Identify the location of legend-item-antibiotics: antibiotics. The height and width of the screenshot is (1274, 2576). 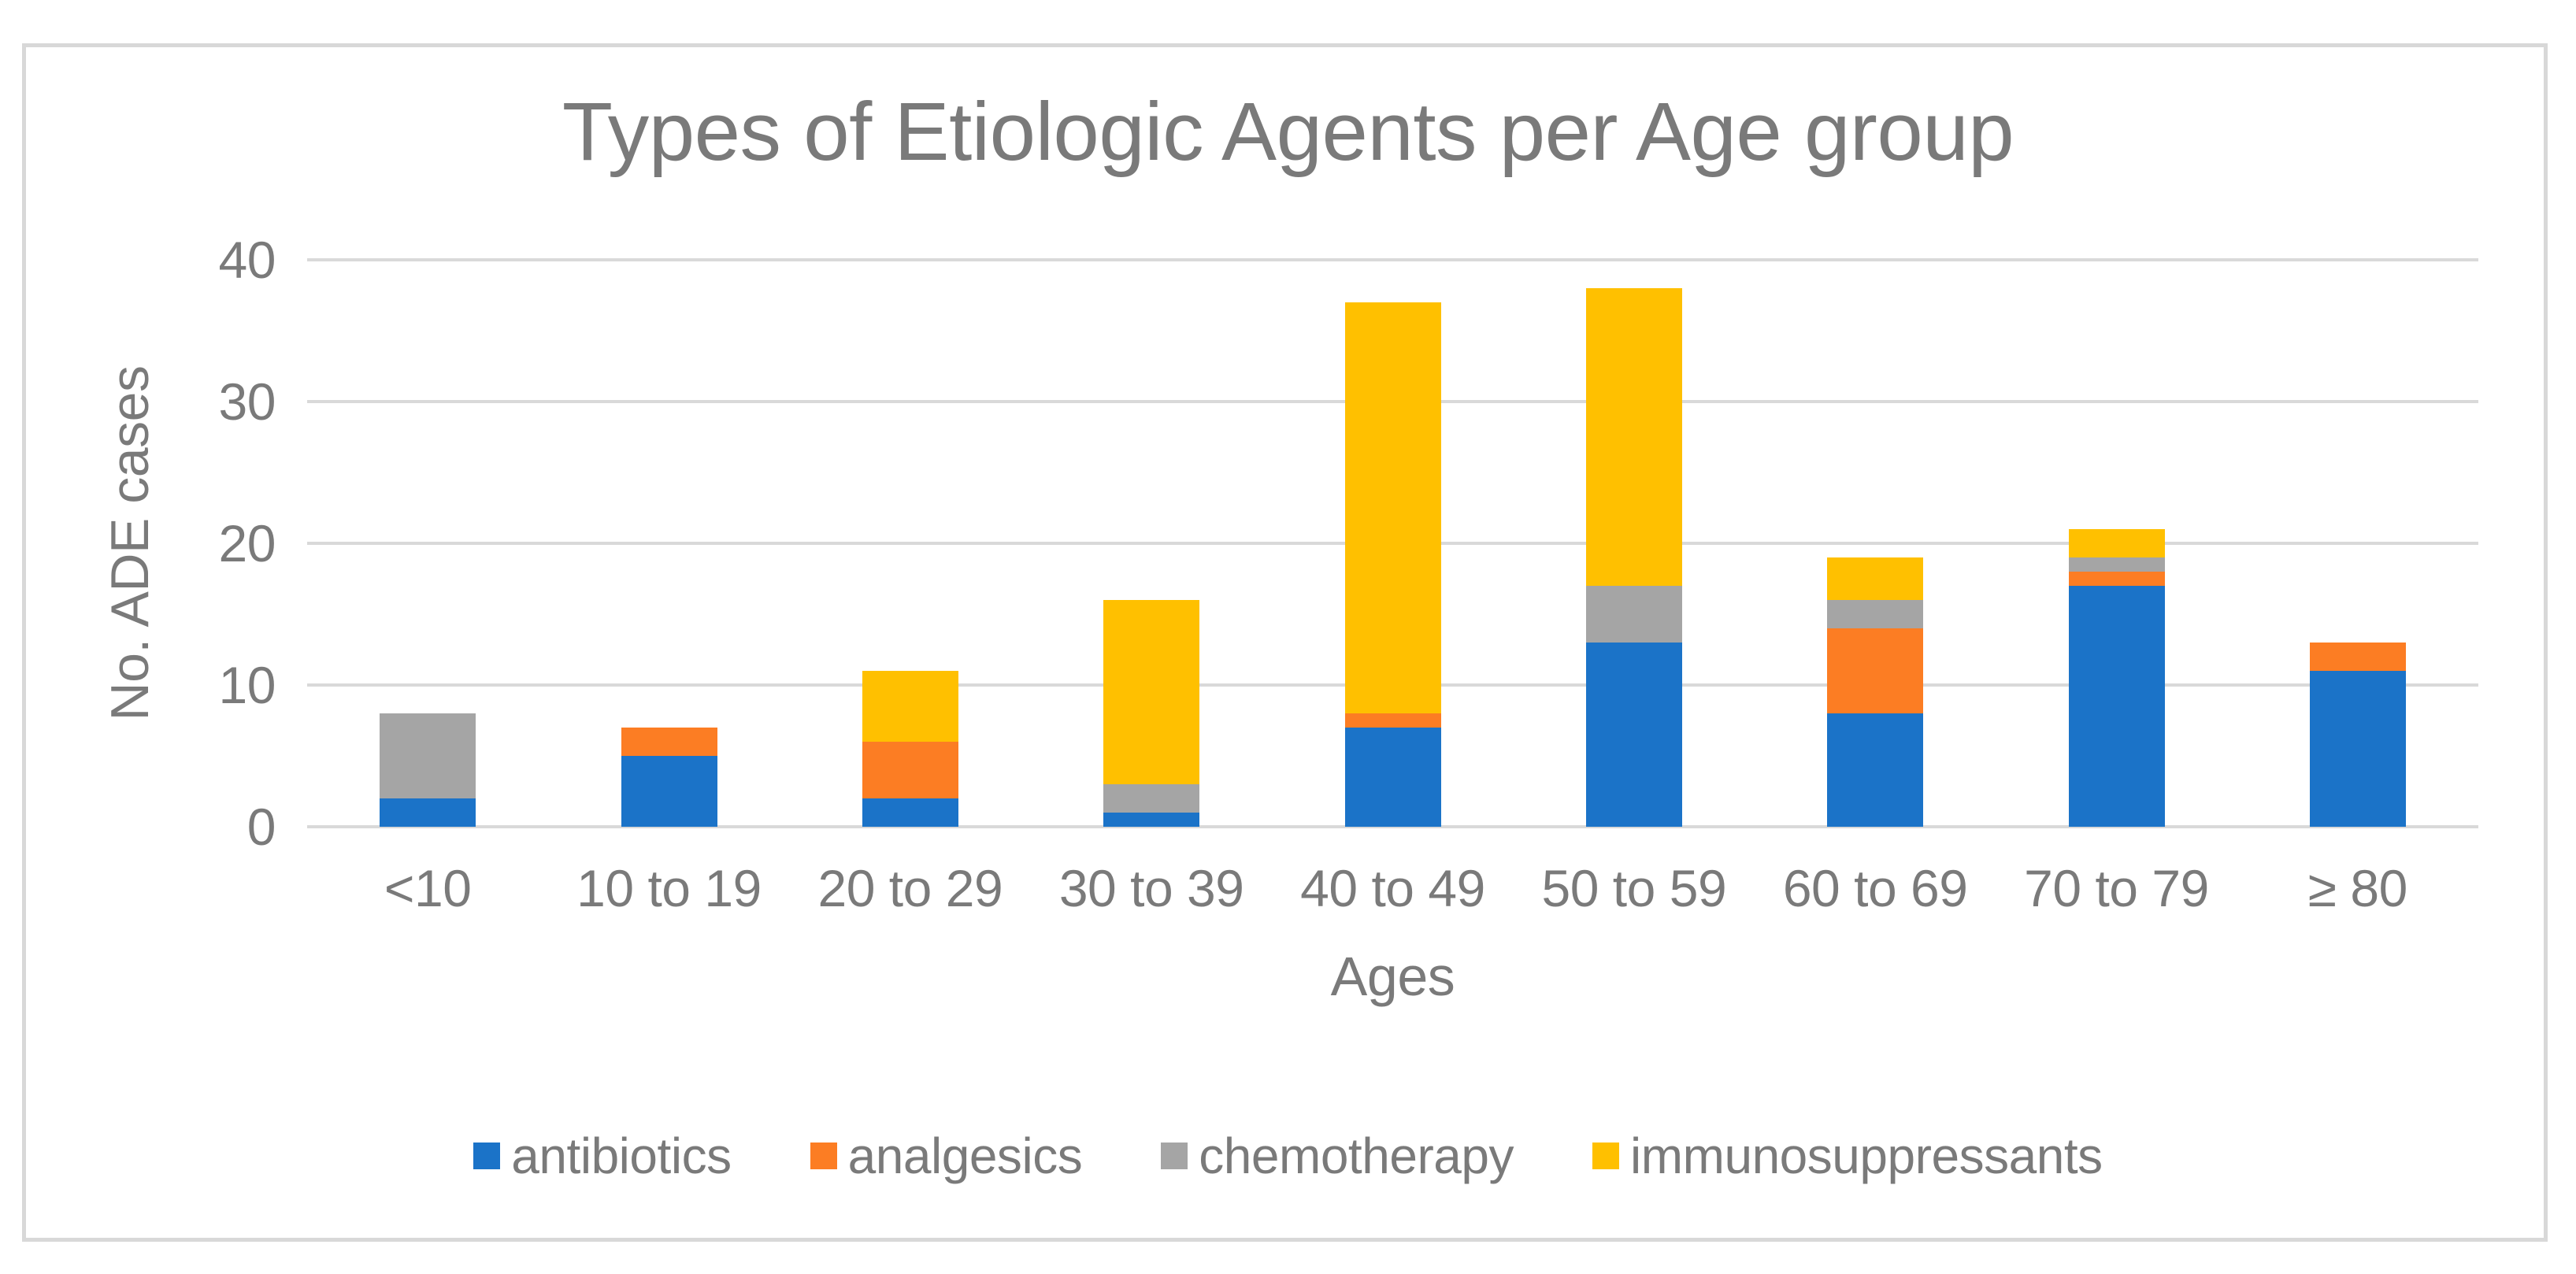
(602, 1156).